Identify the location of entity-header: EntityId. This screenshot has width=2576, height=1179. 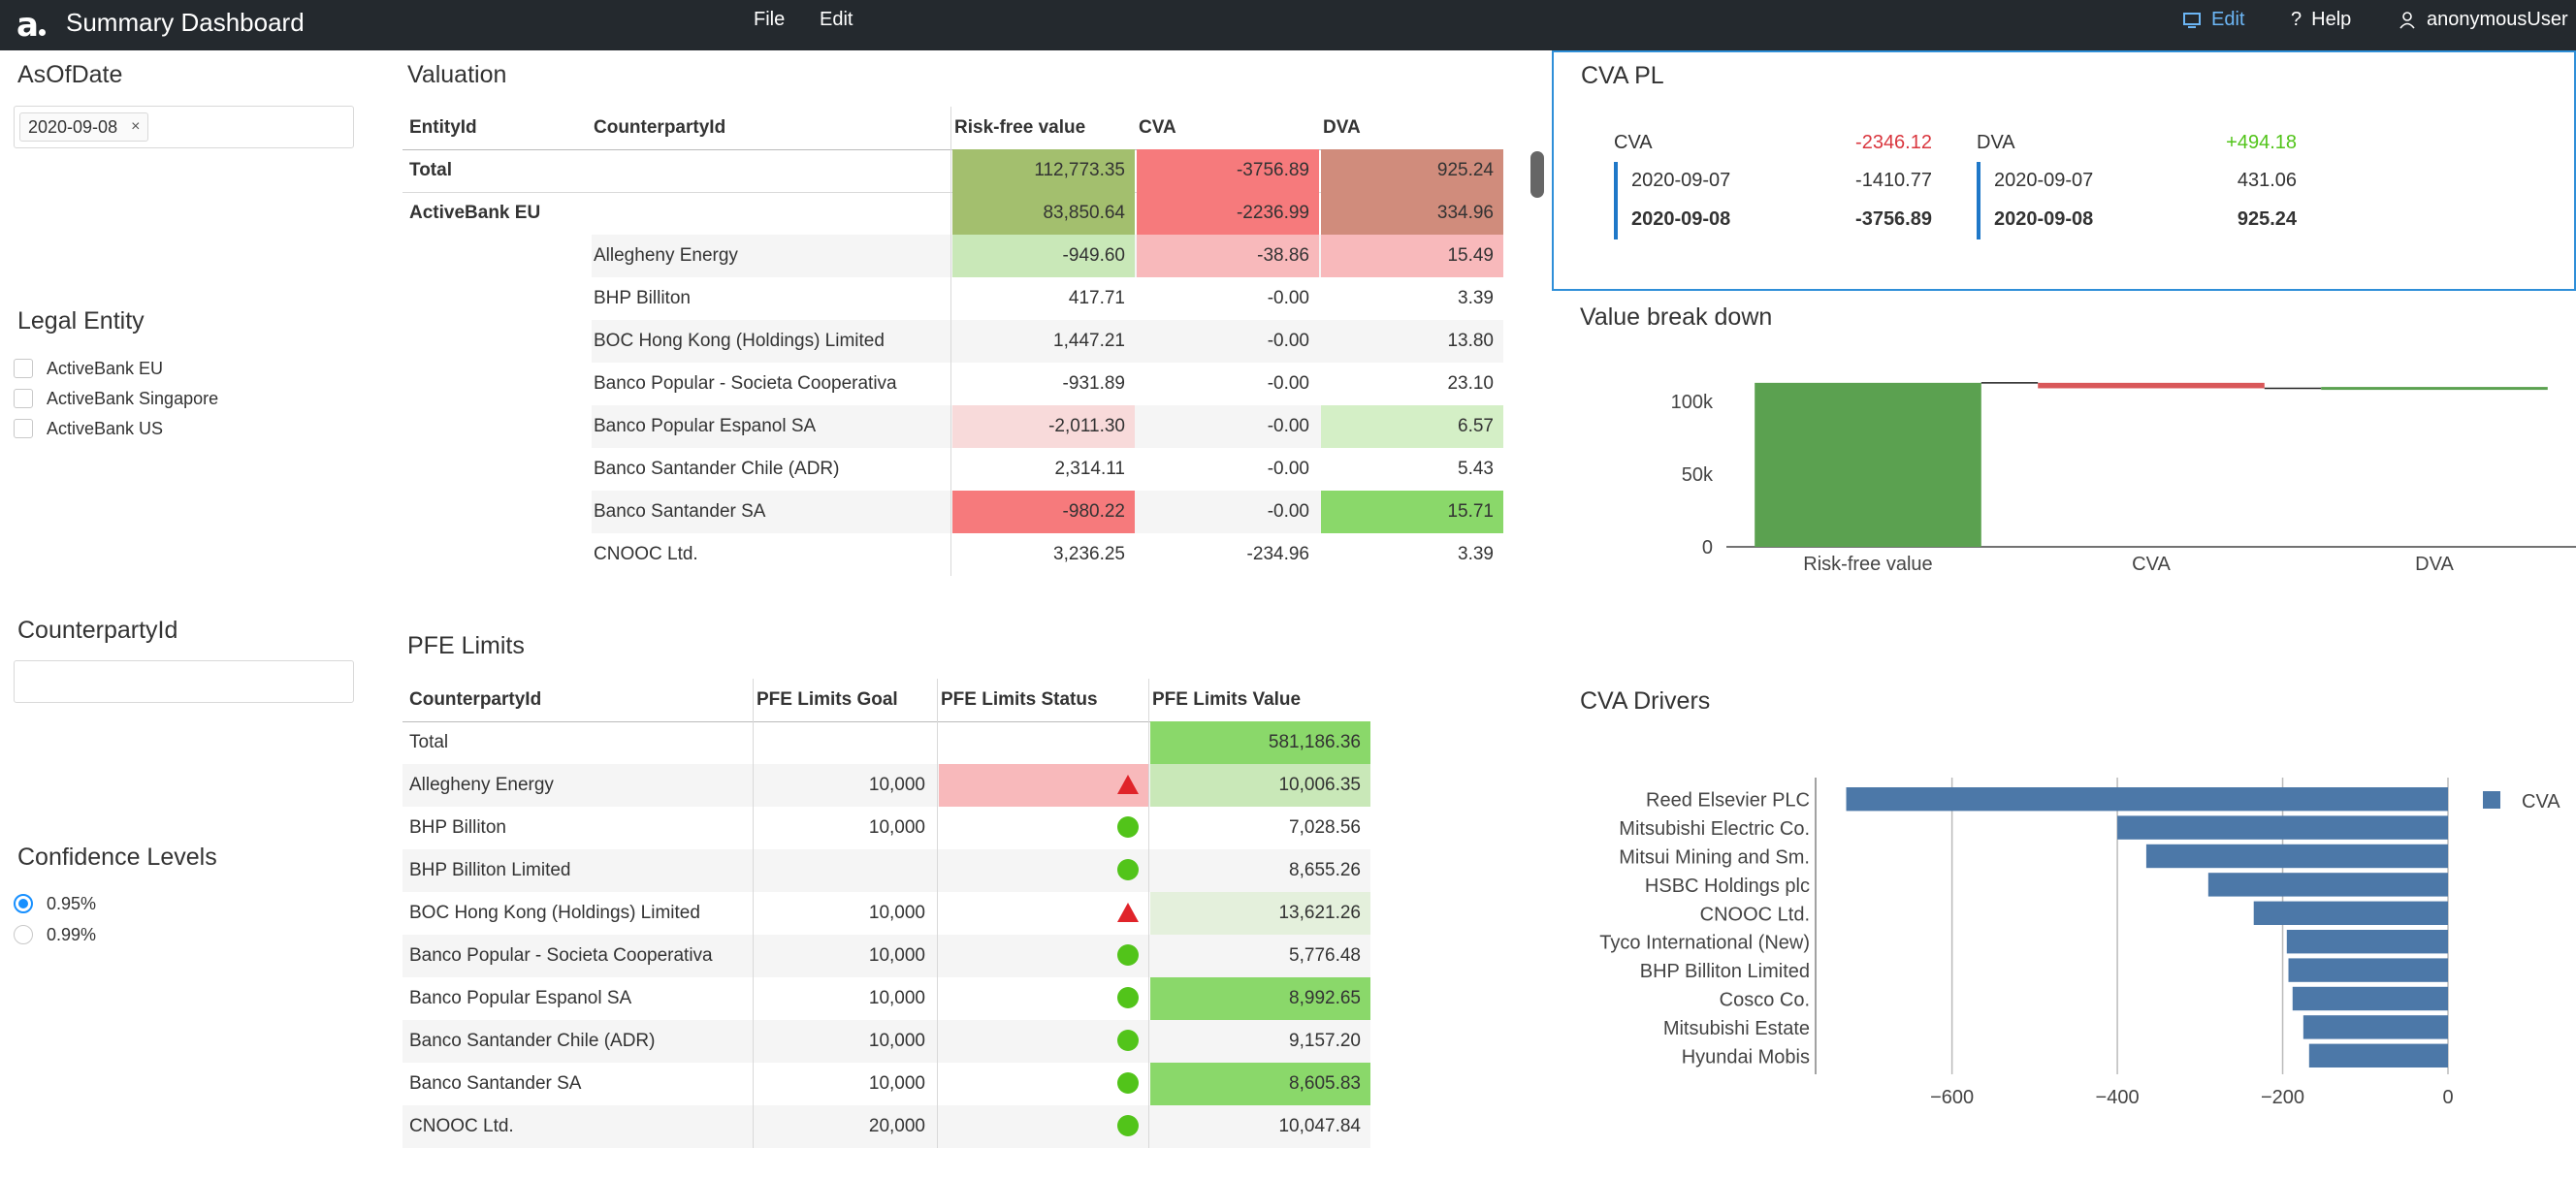
(443, 127).